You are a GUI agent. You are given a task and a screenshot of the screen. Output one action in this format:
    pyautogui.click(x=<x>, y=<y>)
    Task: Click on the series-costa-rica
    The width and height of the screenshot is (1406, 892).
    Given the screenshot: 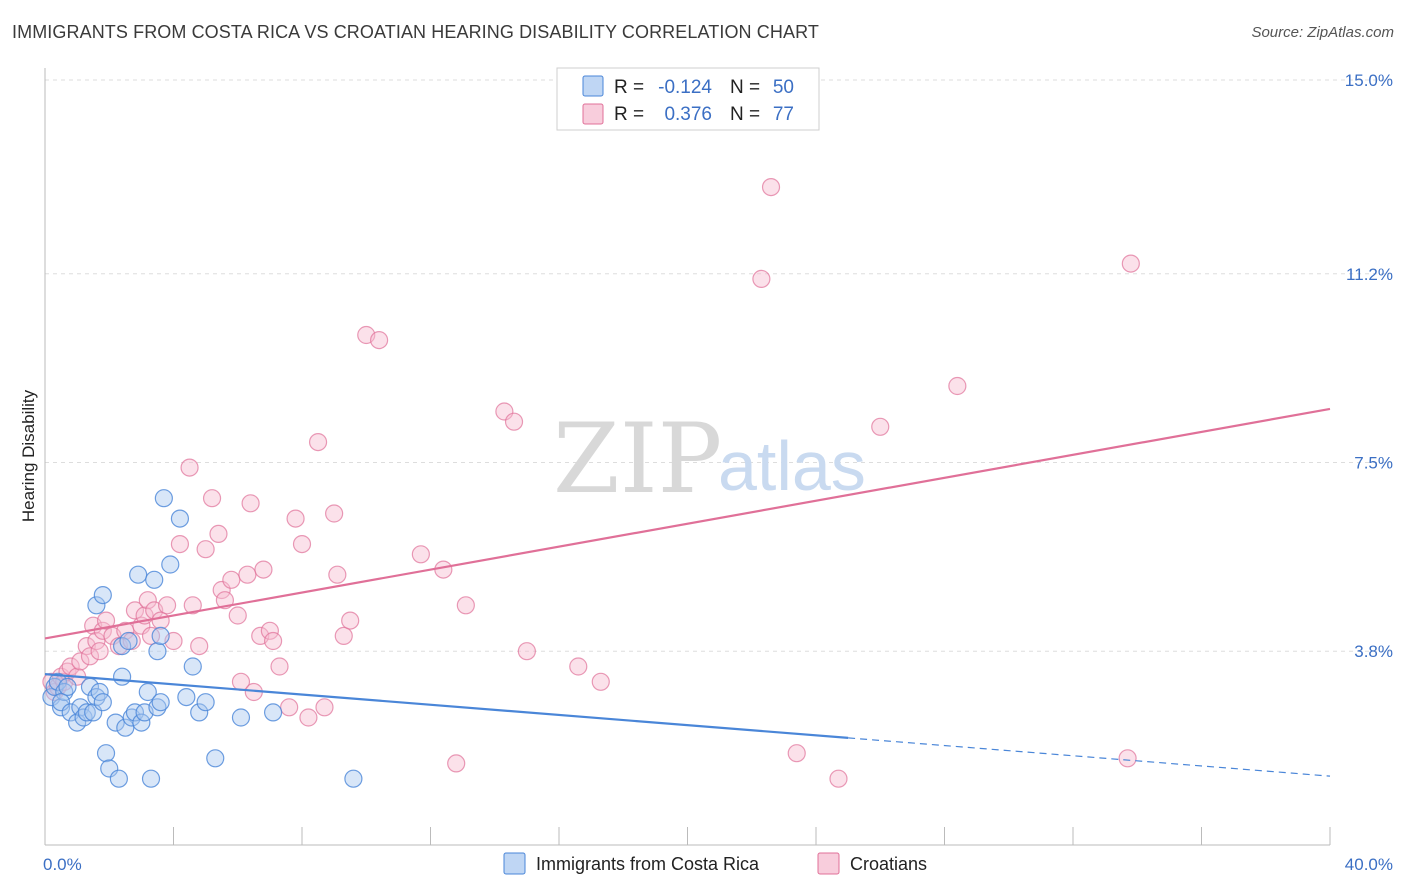 What is the action you would take?
    pyautogui.click(x=202, y=638)
    